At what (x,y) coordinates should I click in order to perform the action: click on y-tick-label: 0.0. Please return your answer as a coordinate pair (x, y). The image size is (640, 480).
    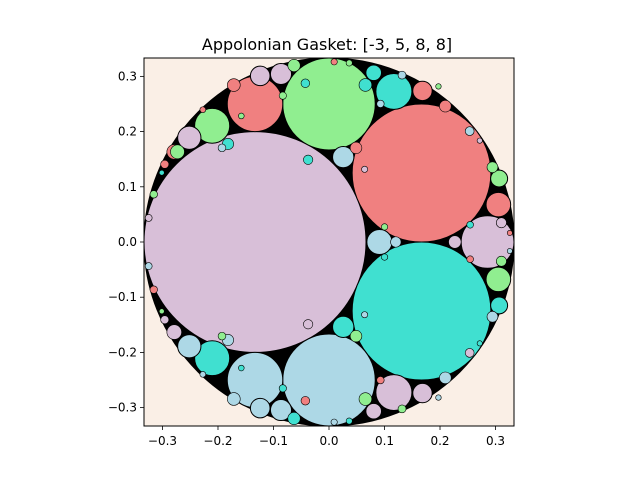
    Looking at the image, I should click on (127, 242).